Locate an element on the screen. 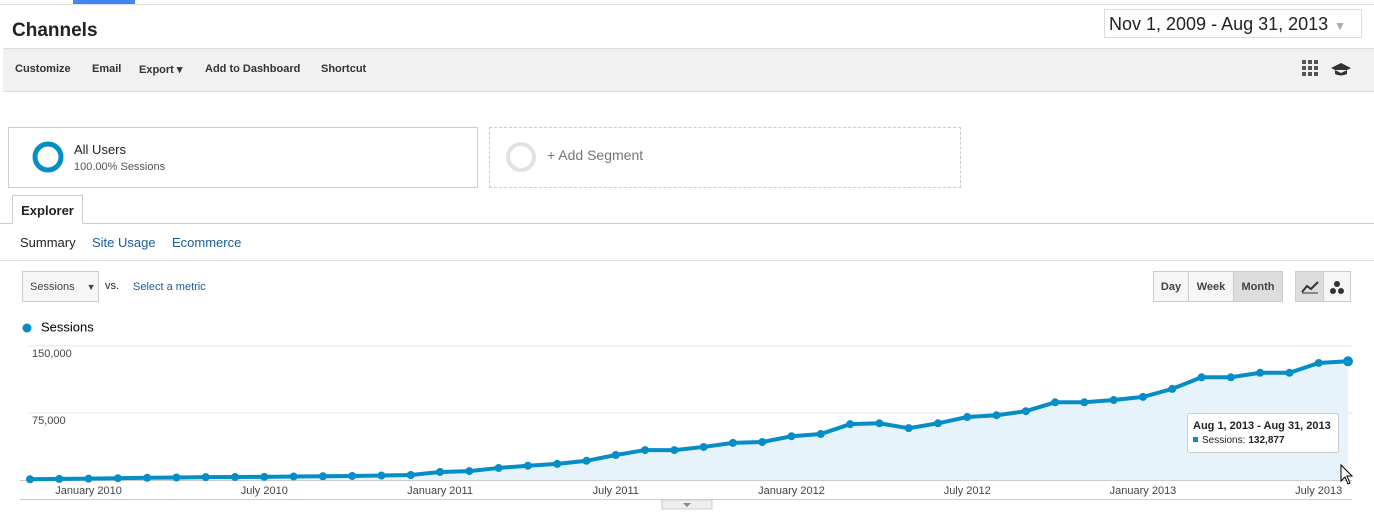 Image resolution: width=1374 pixels, height=525 pixels. segment-name: All Users is located at coordinates (100, 149).